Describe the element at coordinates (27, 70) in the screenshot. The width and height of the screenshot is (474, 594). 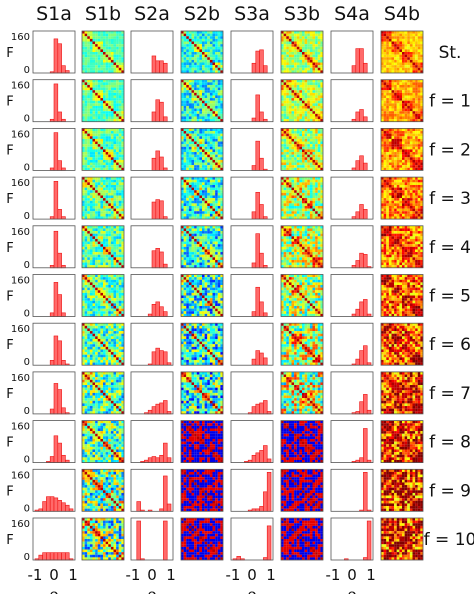
I see `y-tick-label: 0` at that location.